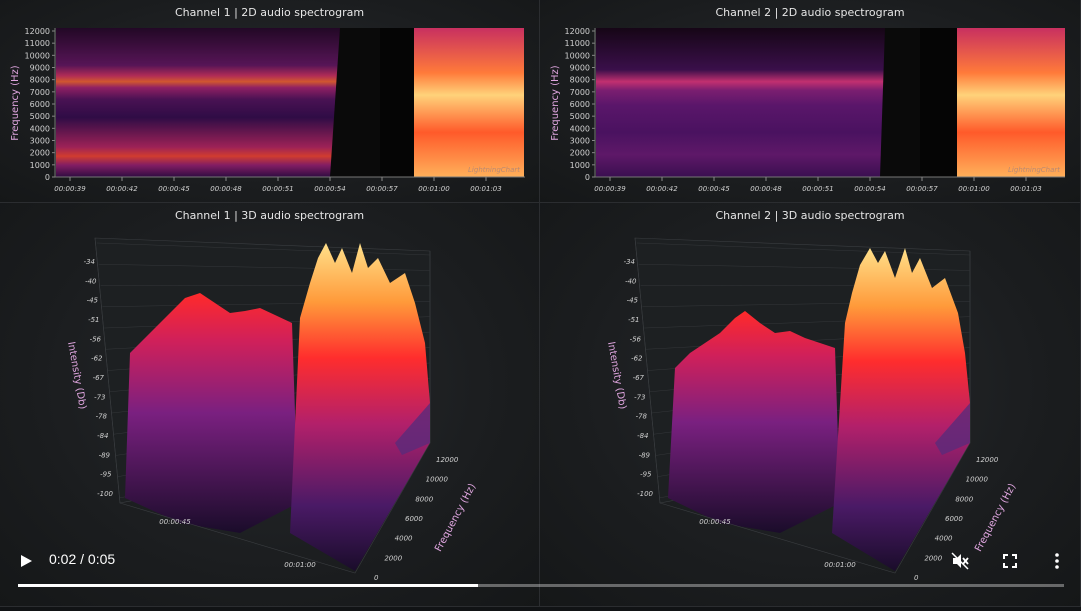  Describe the element at coordinates (977, 480) in the screenshot. I see `frequency-tick-label: 10000` at that location.